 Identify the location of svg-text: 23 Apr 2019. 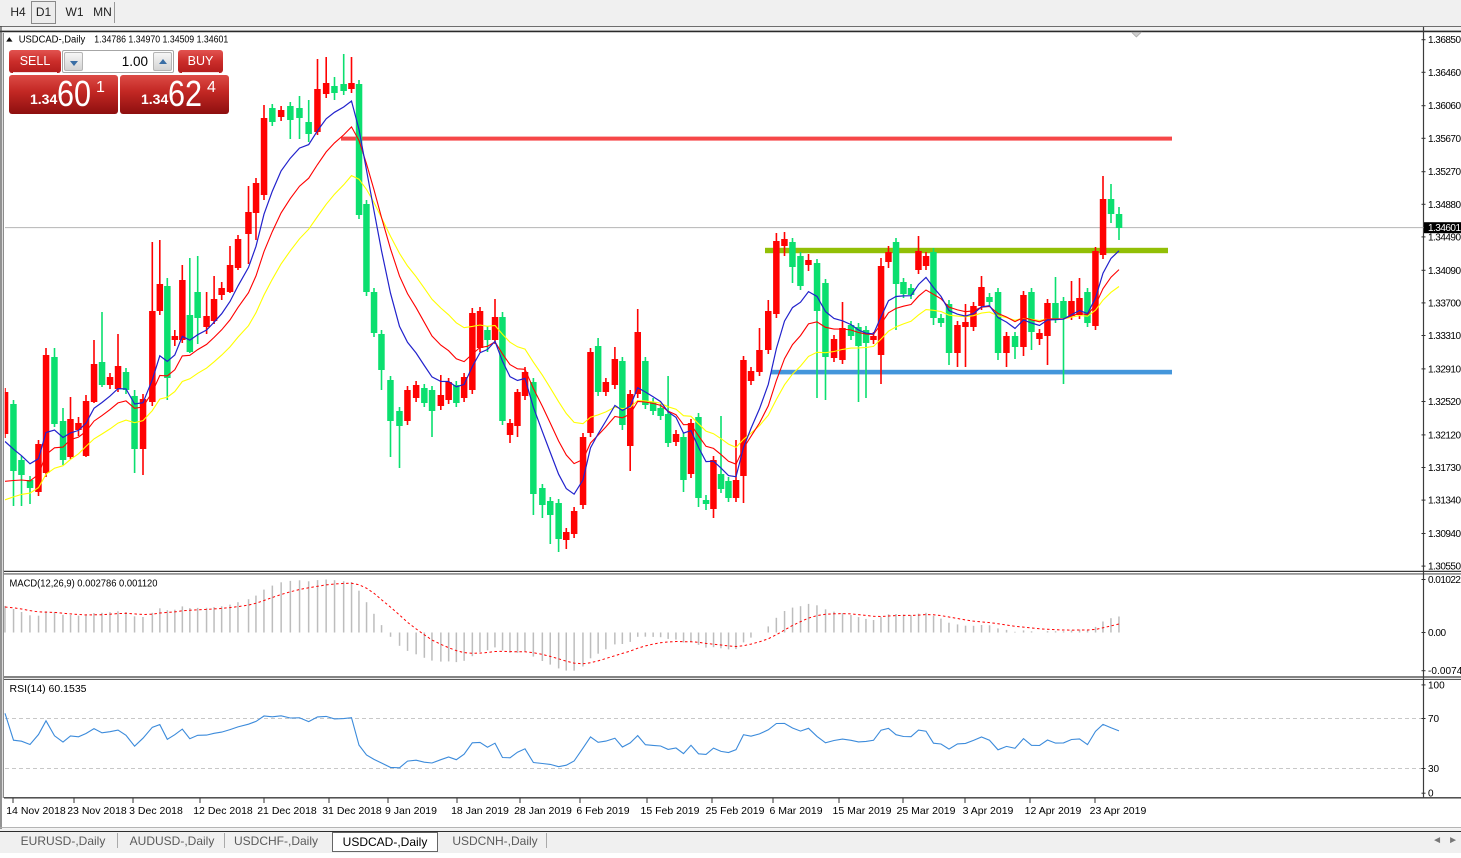
(1118, 811).